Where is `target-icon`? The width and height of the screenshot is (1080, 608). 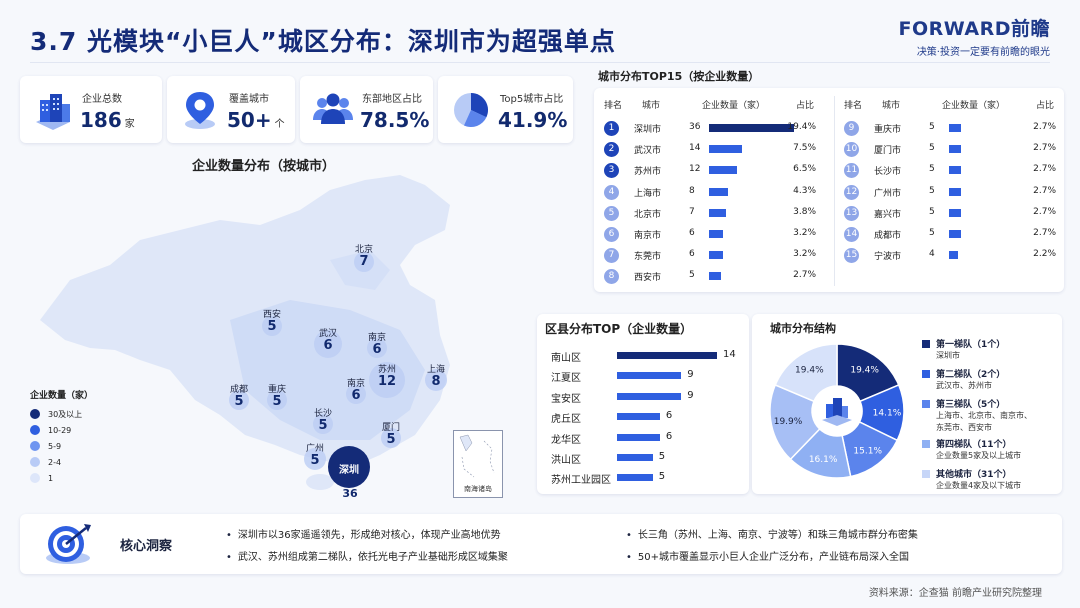 target-icon is located at coordinates (68, 544).